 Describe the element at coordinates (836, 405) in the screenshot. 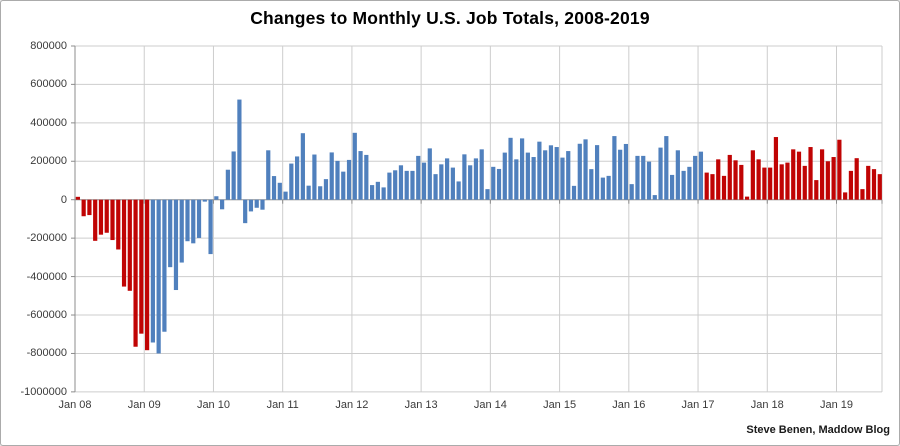

I see `x-axis-label: Jan 19` at that location.